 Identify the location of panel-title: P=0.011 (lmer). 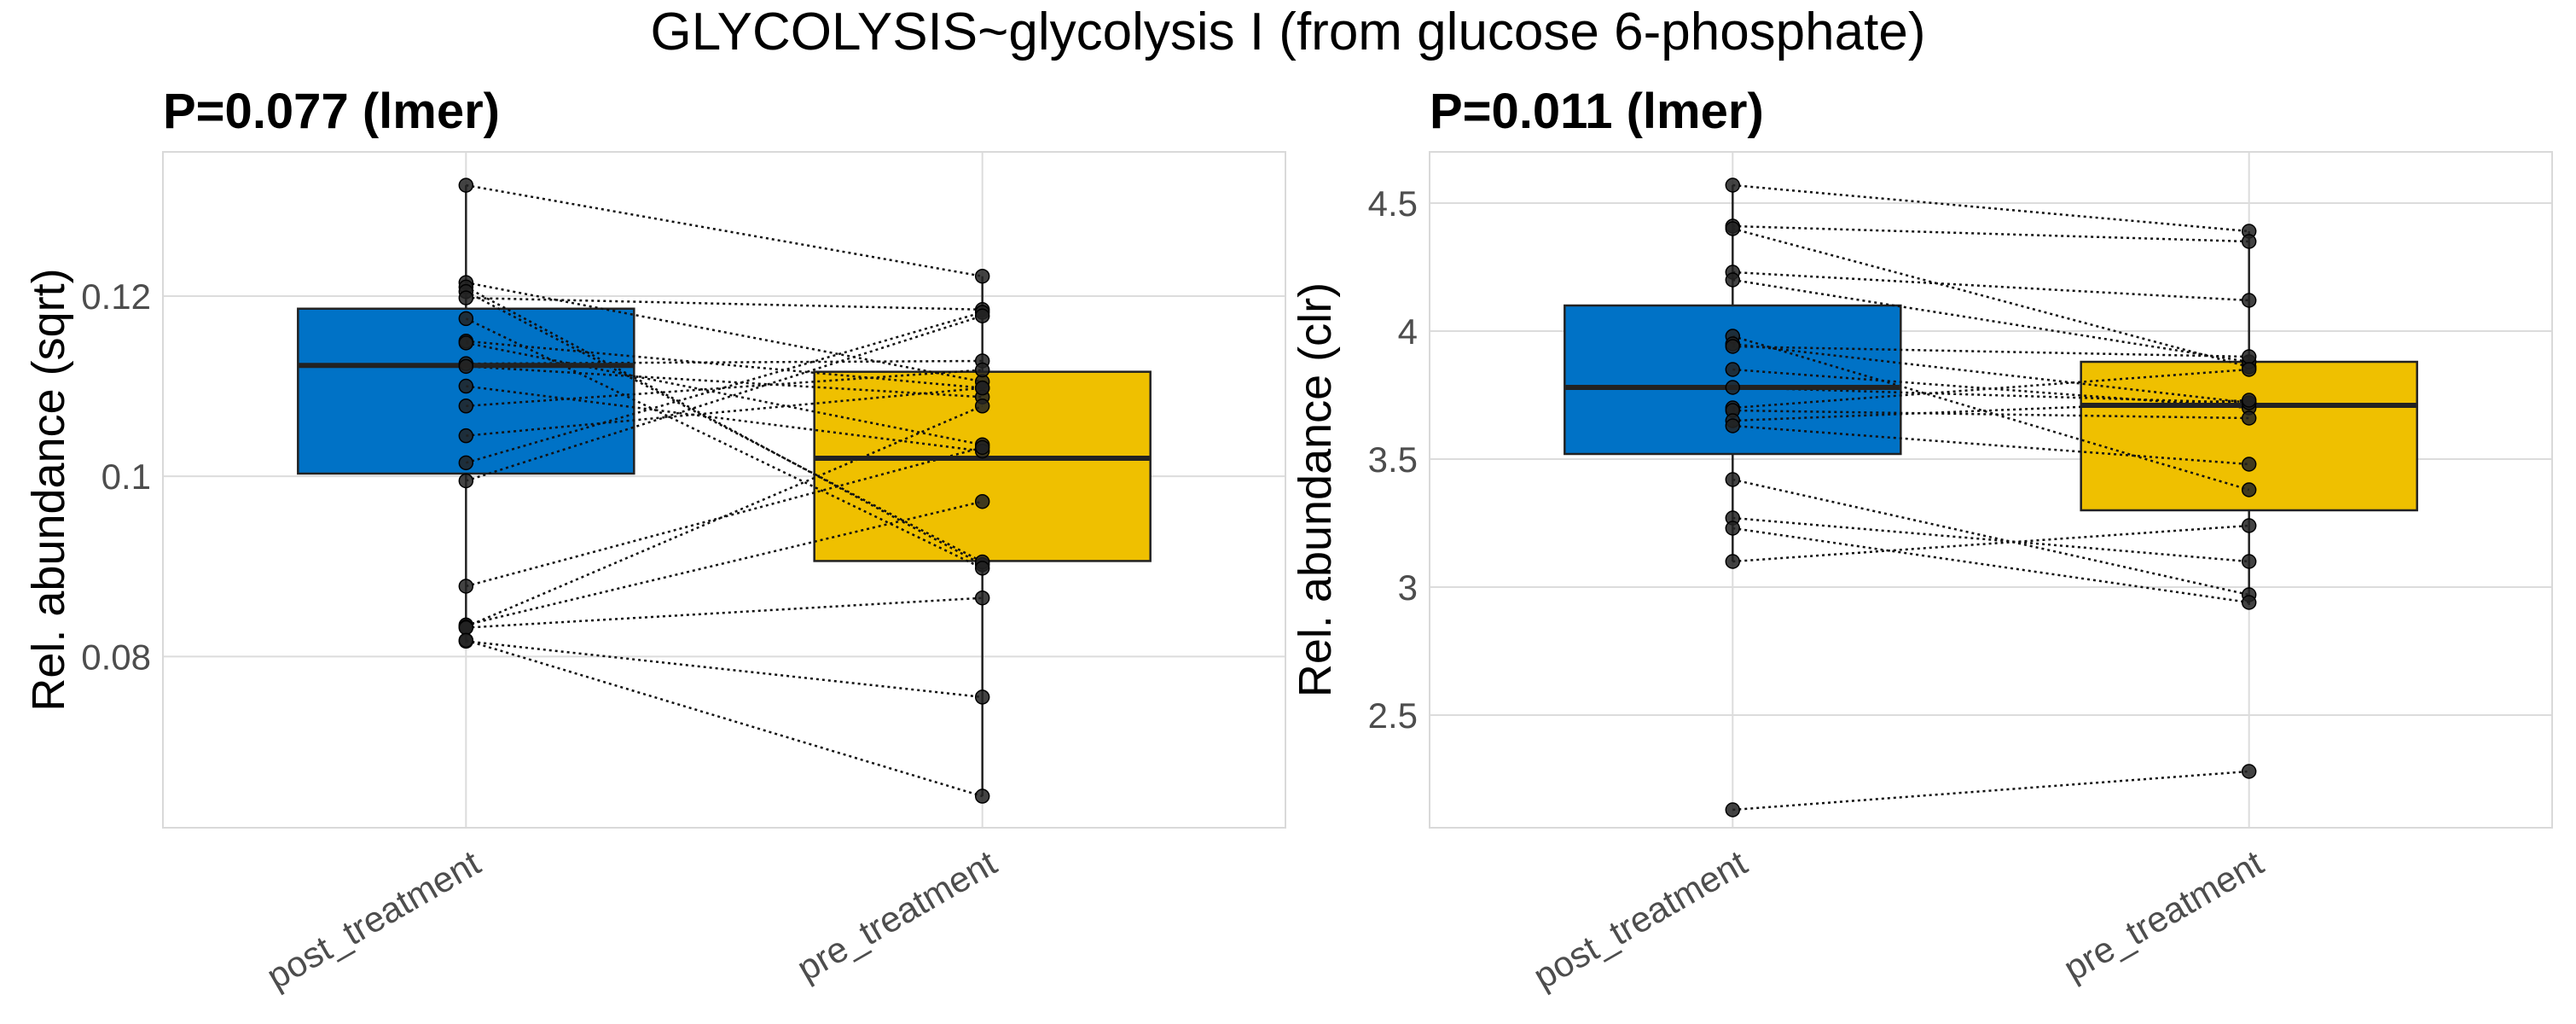
(1597, 112).